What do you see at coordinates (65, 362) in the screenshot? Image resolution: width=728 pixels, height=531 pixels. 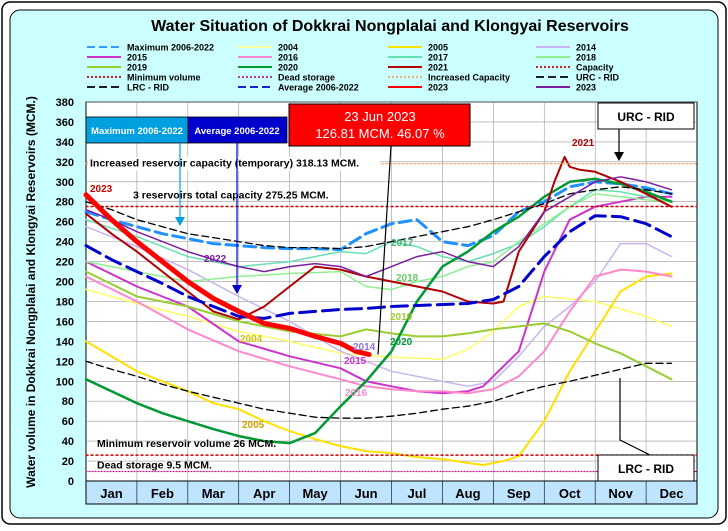 I see `y-tick-label: 120` at bounding box center [65, 362].